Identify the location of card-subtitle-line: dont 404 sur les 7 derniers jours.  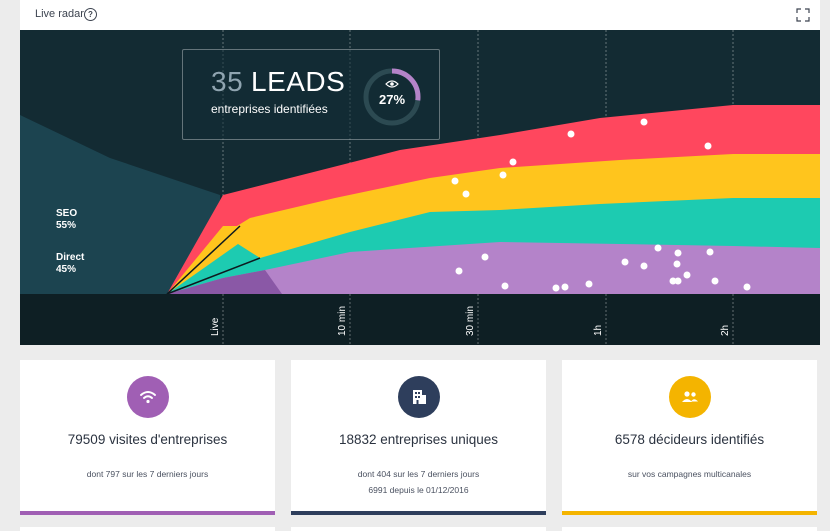
(418, 474).